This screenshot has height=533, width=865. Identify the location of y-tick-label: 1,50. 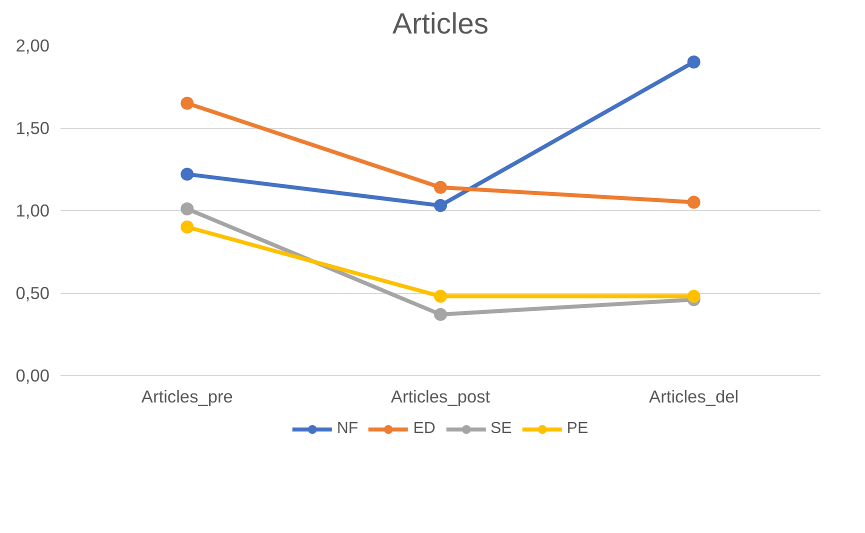
(33, 128).